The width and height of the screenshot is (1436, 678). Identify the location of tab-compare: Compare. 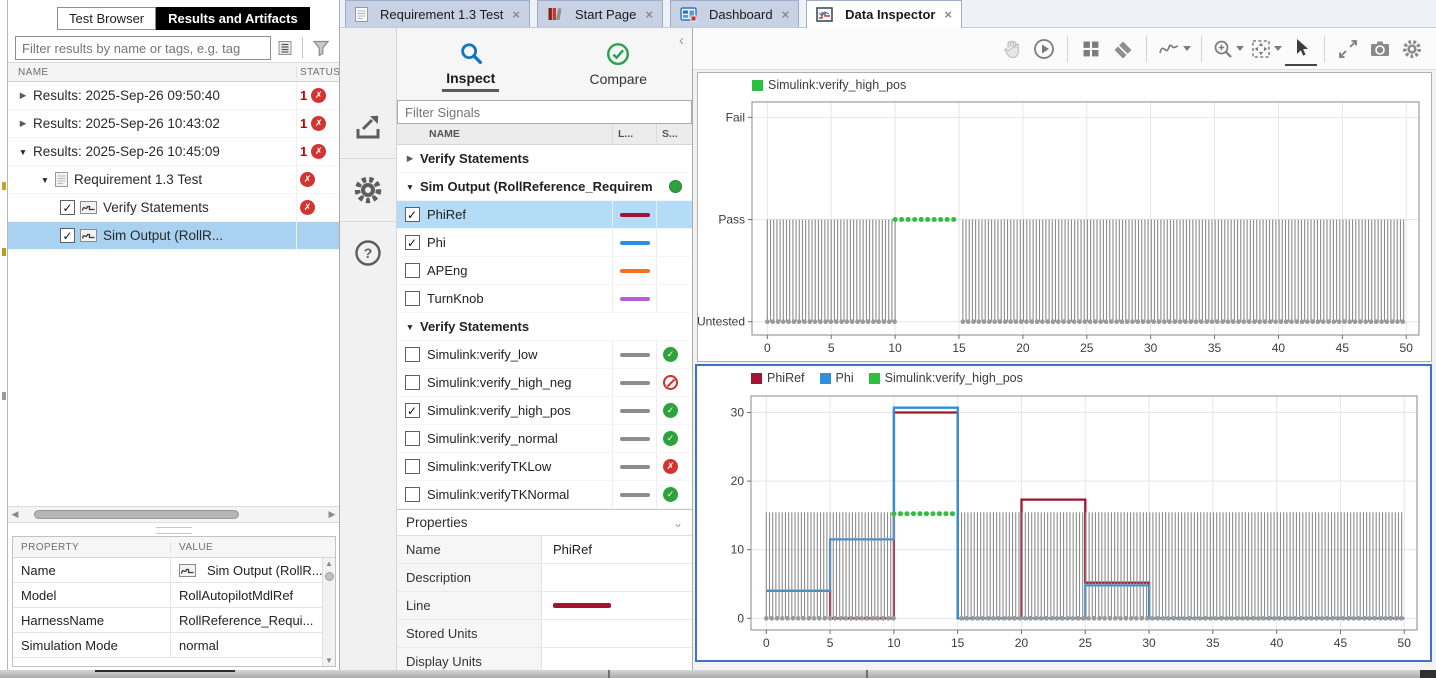
(619, 64).